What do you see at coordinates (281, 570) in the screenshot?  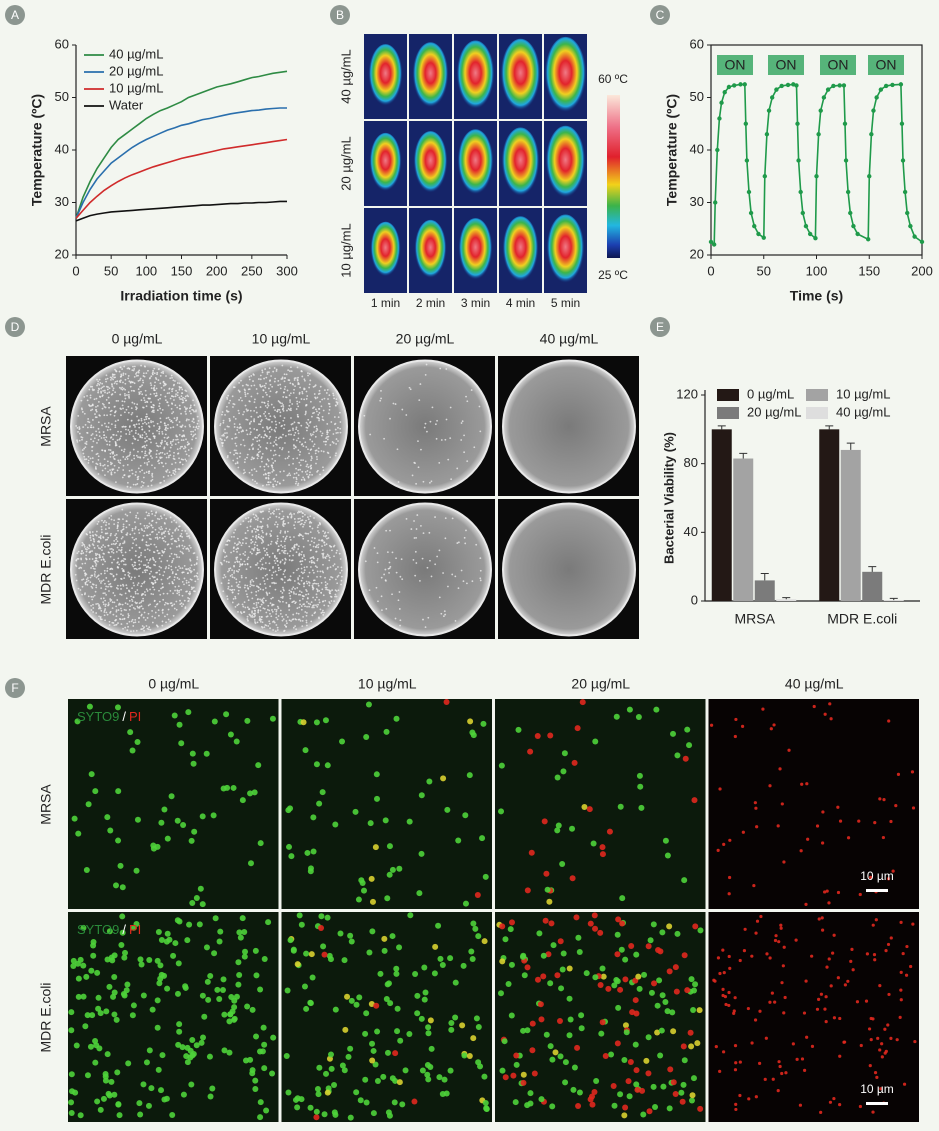 I see `colonies` at bounding box center [281, 570].